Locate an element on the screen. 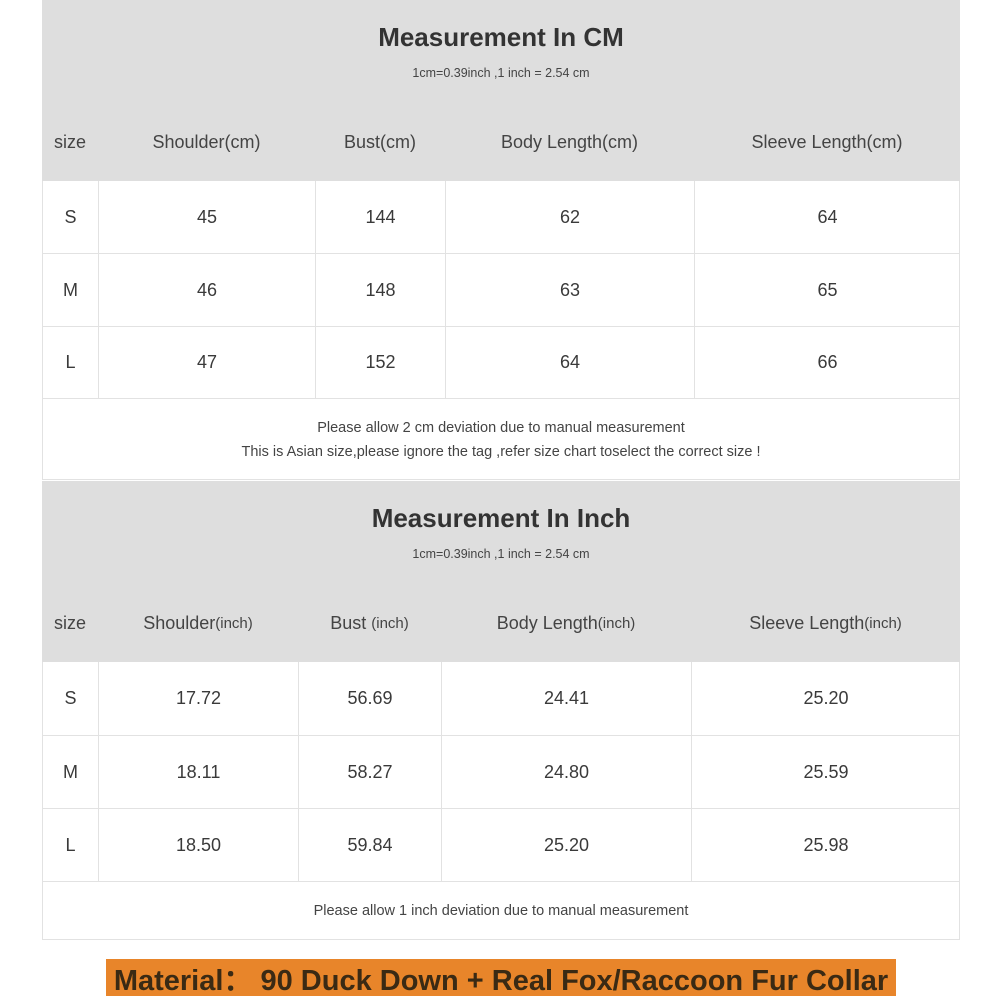 This screenshot has width=1000, height=1000. table-row: M 18.11 58.27 24.80 25.59 is located at coordinates (501, 772).